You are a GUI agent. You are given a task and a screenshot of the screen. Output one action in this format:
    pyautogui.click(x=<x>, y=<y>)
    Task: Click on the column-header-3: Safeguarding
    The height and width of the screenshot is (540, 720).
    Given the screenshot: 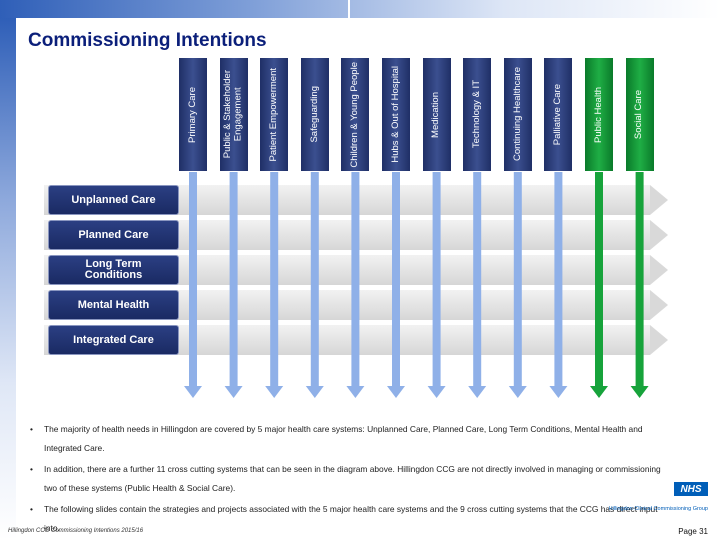 What is the action you would take?
    pyautogui.click(x=314, y=114)
    